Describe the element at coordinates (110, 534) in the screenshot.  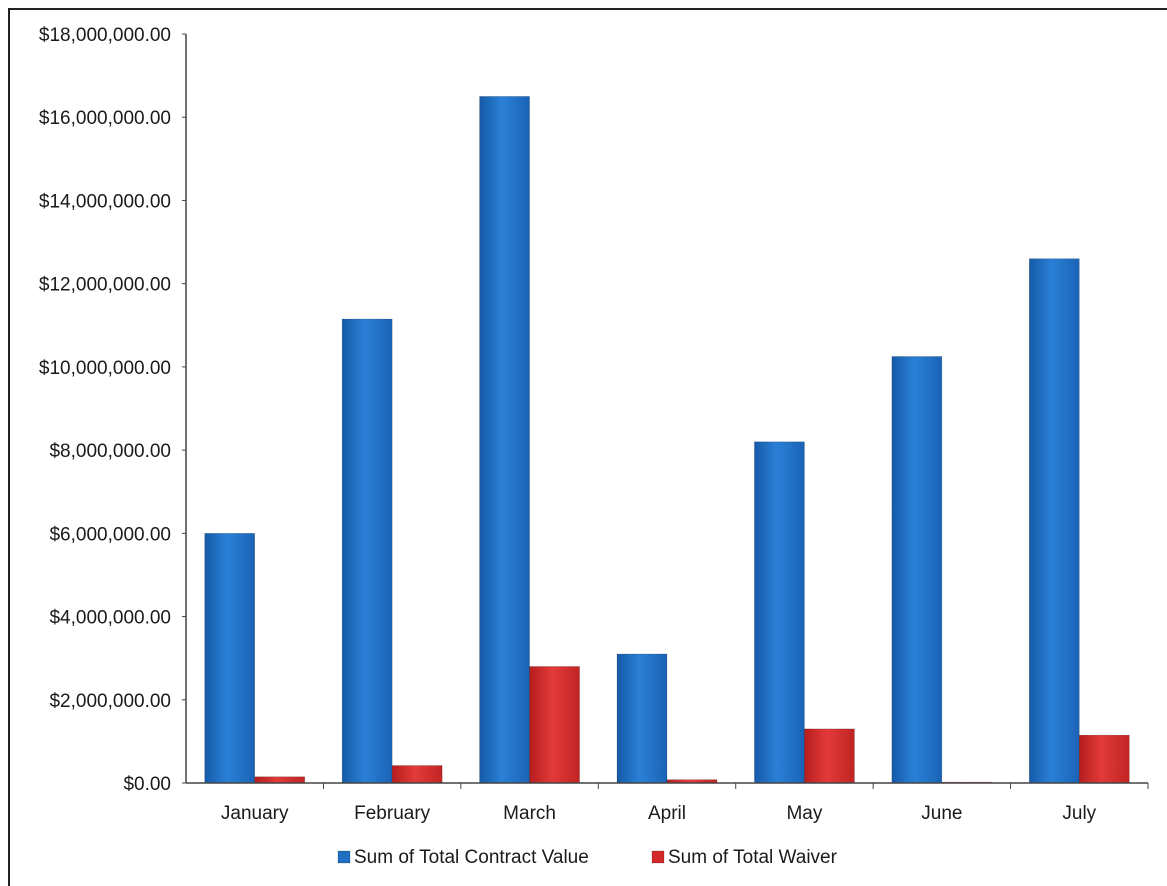
I see `y-tick-label: $6,000,000.00` at that location.